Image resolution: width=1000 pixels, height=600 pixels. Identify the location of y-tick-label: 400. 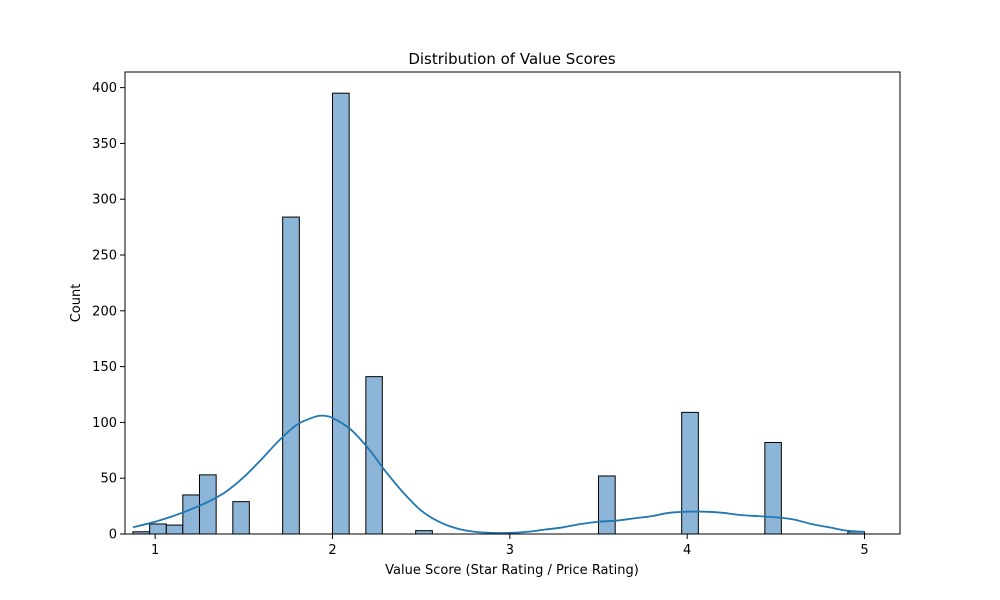
(104, 88).